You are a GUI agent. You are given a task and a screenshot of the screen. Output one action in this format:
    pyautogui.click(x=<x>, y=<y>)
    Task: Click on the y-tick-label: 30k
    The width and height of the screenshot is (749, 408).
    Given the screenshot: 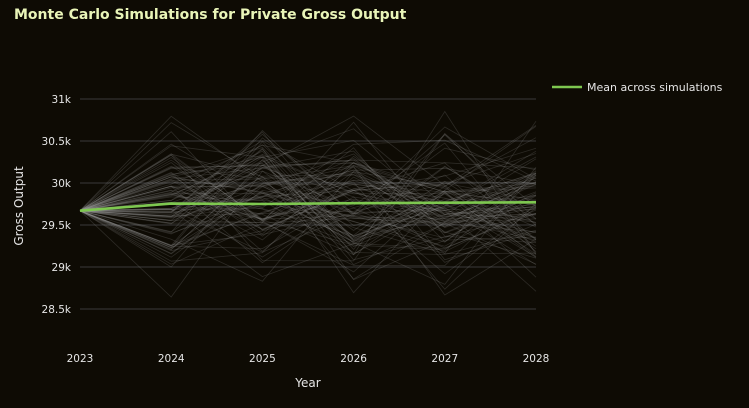 What is the action you would take?
    pyautogui.click(x=62, y=184)
    